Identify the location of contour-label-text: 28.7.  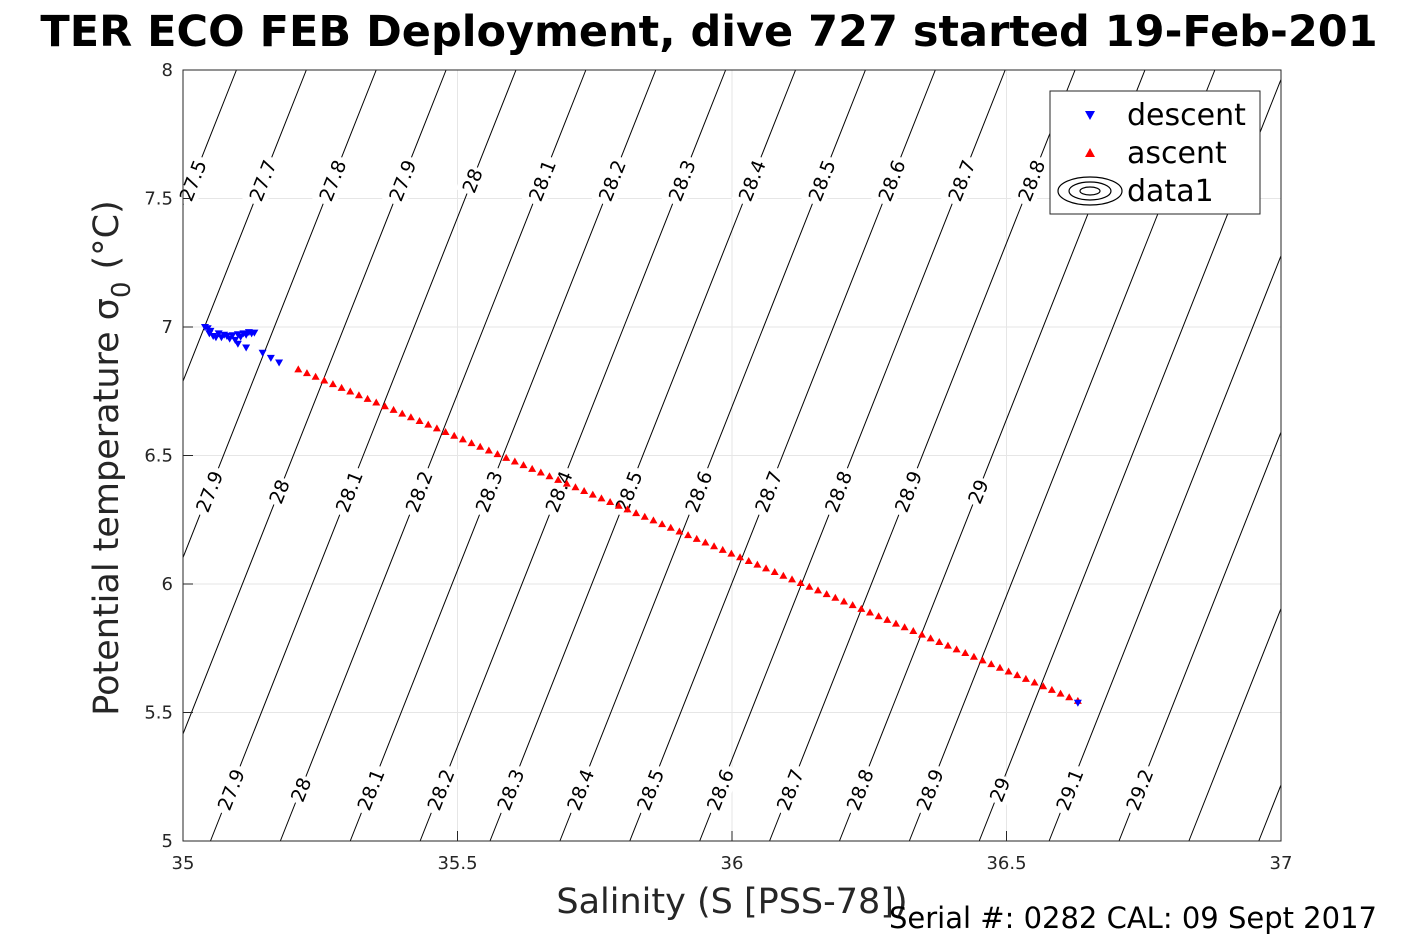
(791, 789).